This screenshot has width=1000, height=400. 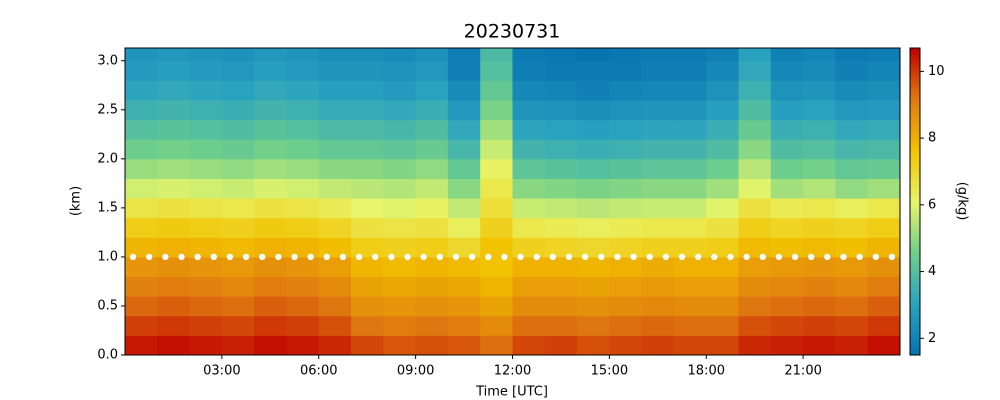 What do you see at coordinates (107, 207) in the screenshot?
I see `y-tick-label: 1.5` at bounding box center [107, 207].